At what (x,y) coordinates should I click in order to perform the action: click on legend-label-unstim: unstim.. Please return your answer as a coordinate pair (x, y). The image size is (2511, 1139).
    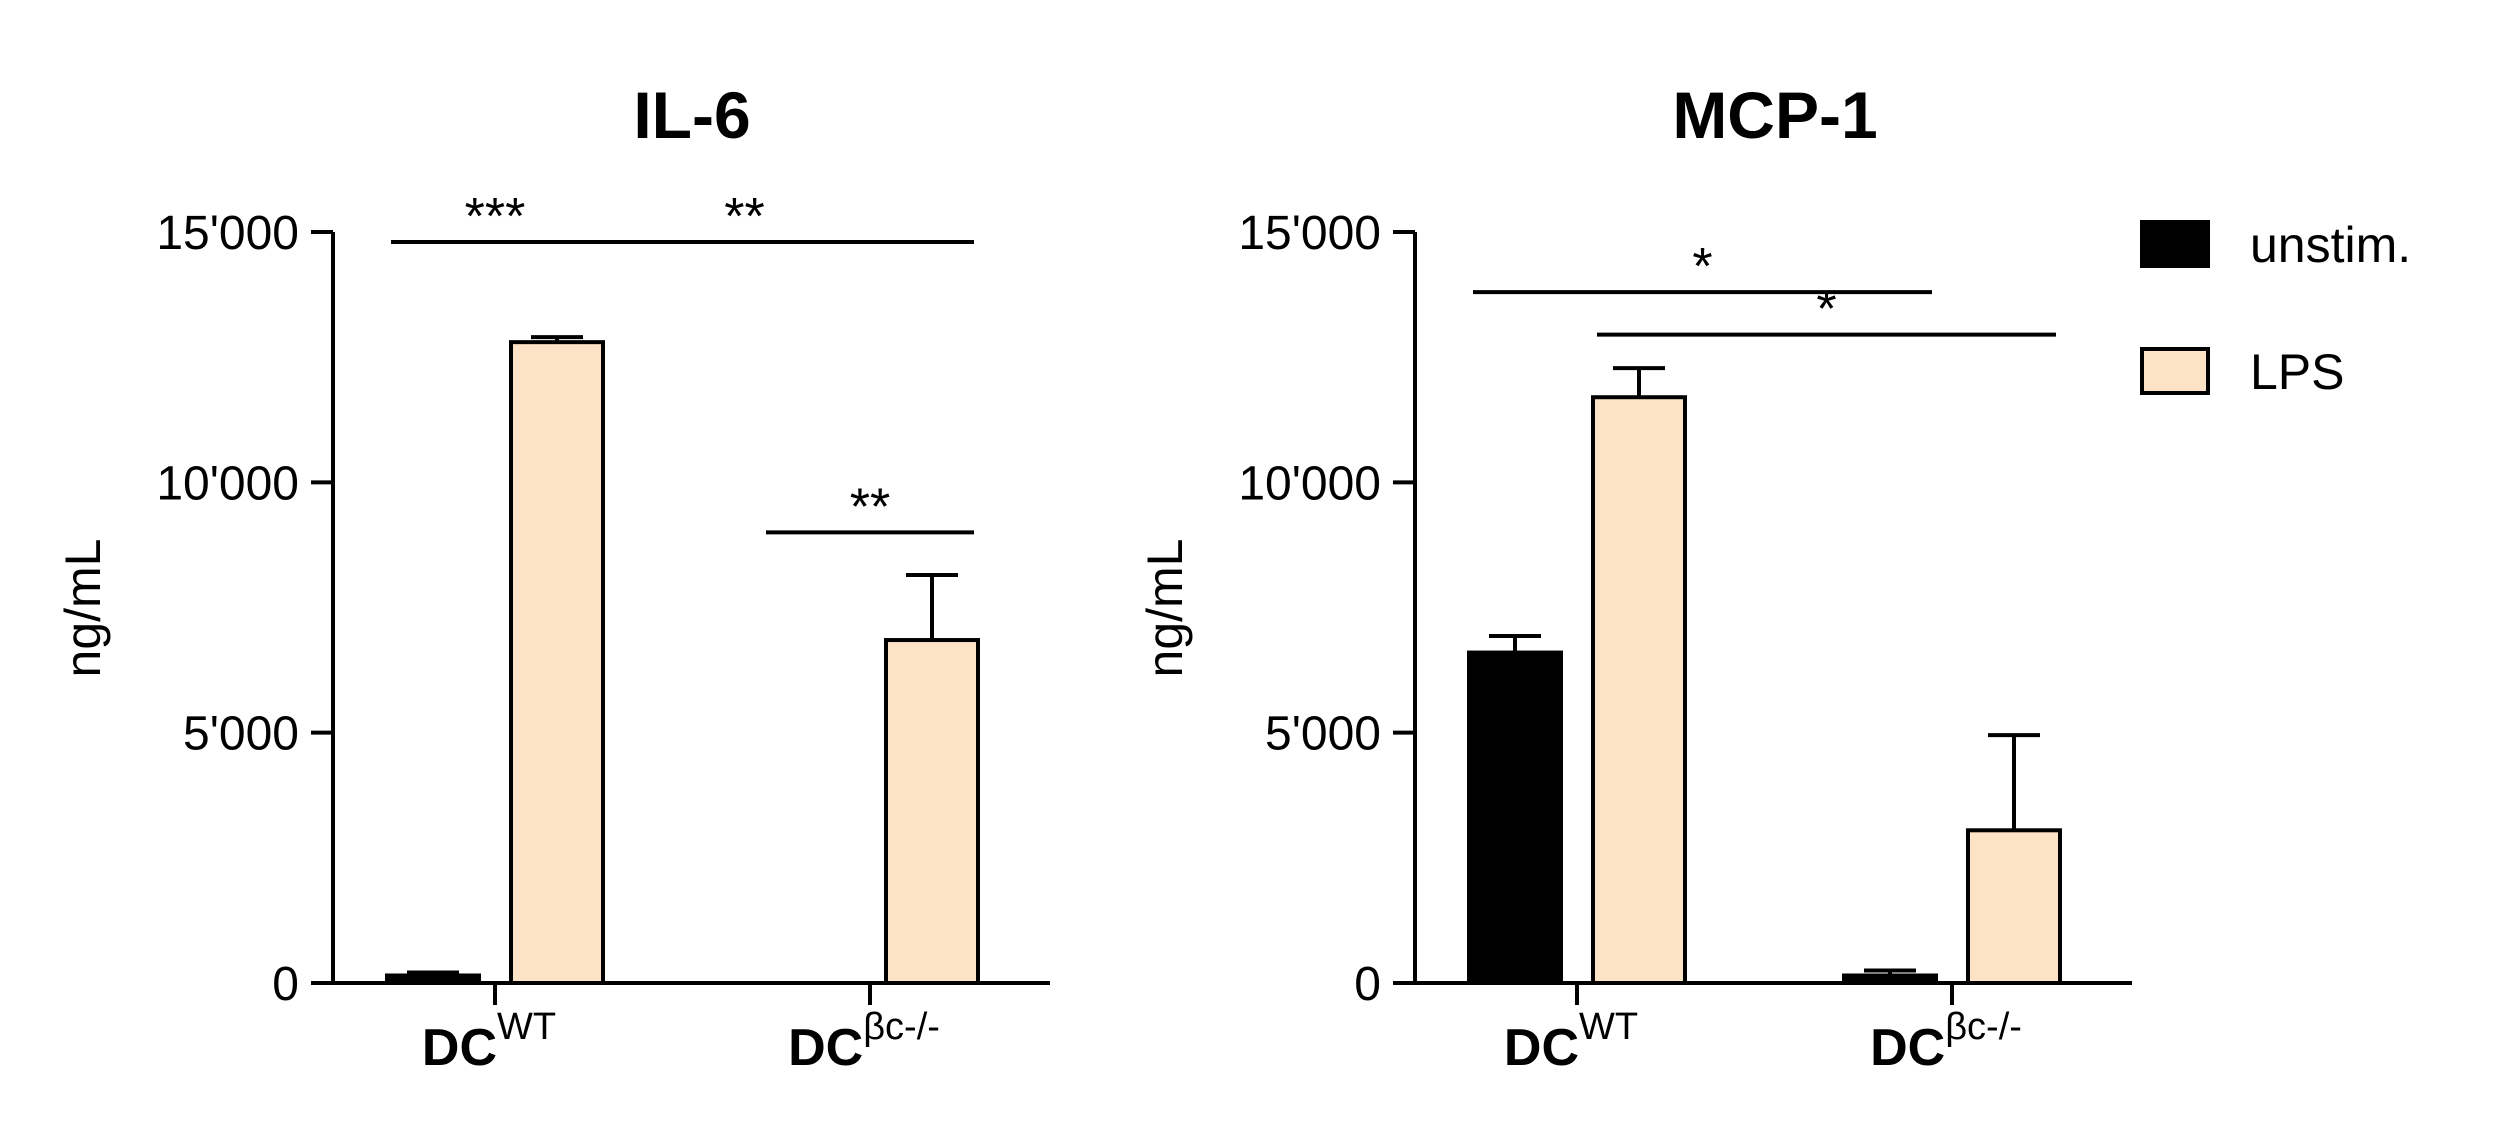
    Looking at the image, I should click on (2330, 245).